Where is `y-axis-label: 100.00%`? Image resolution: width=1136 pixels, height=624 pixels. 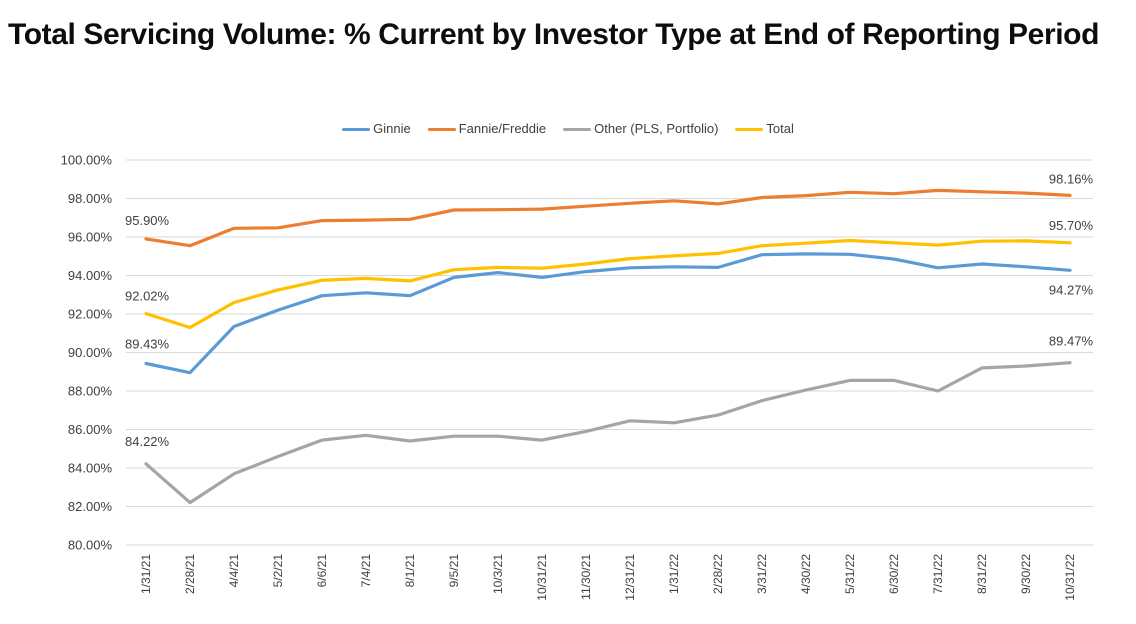
y-axis-label: 100.00% is located at coordinates (87, 160).